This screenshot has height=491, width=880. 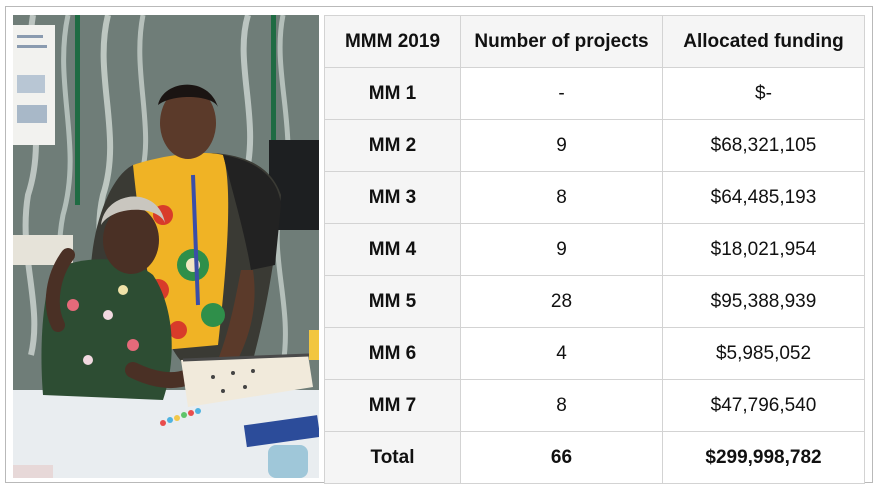 What do you see at coordinates (392, 301) in the screenshot?
I see `row-label: MM 5` at bounding box center [392, 301].